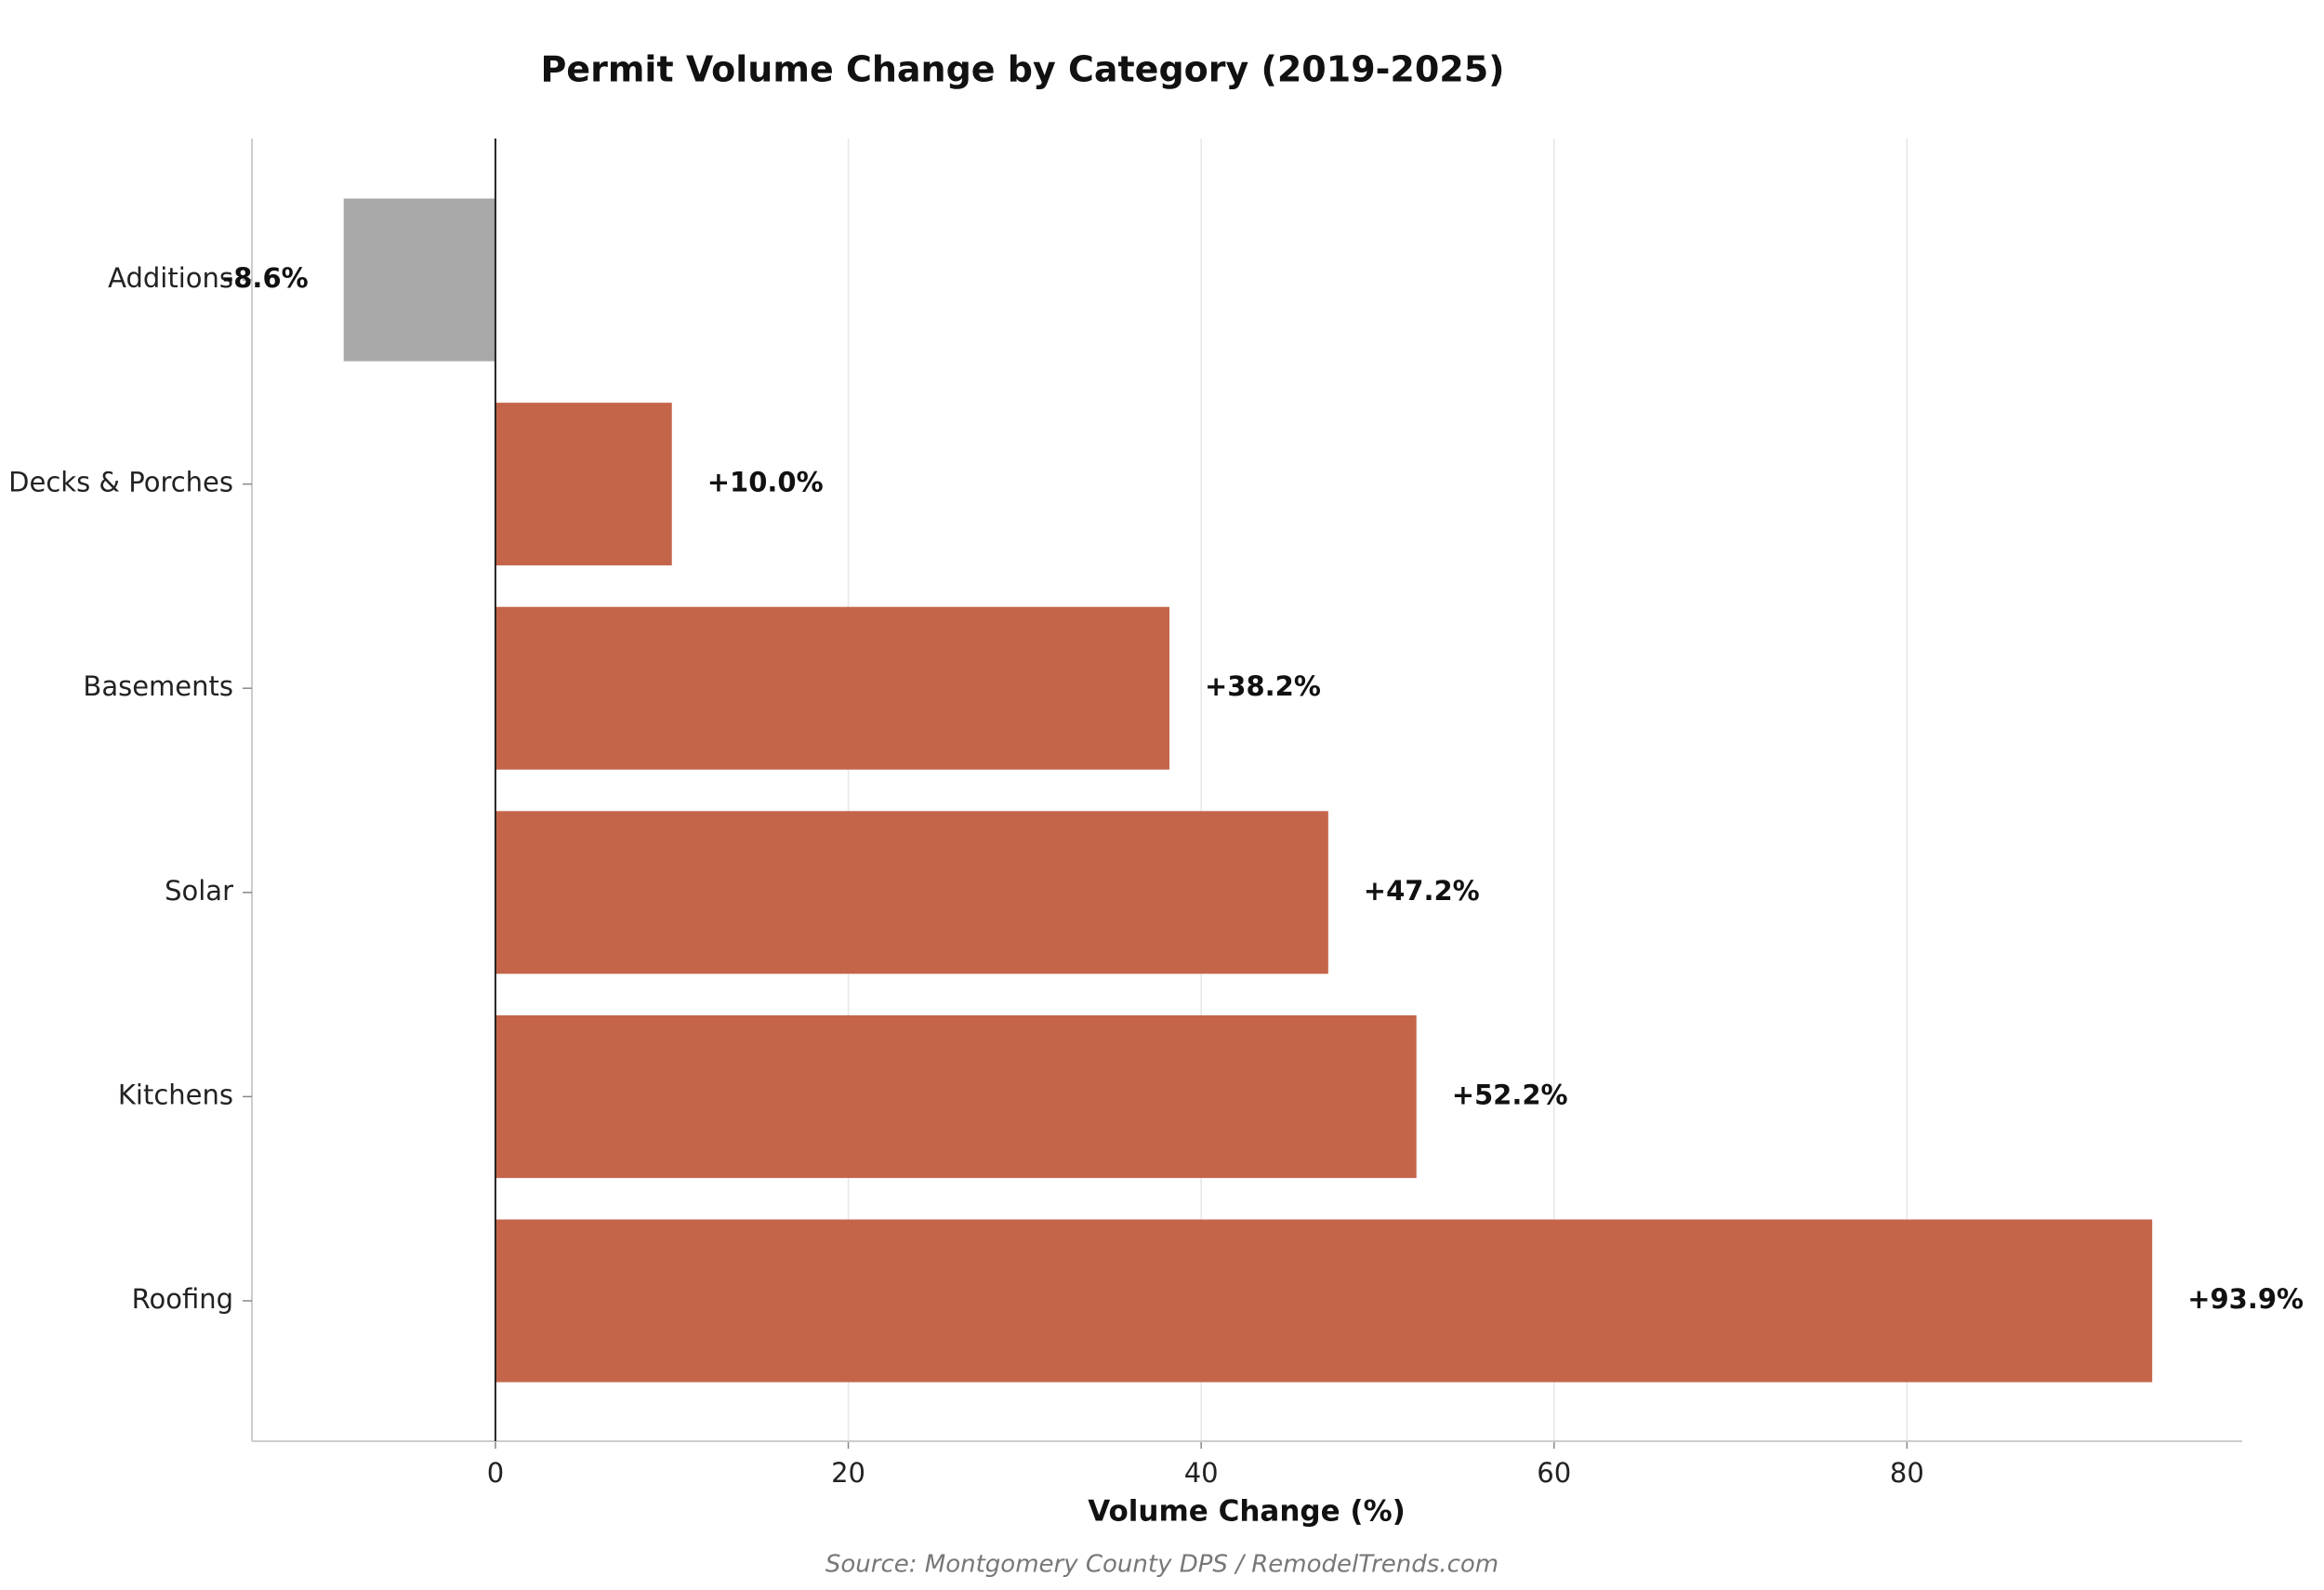 This screenshot has width=2324, height=1590. I want to click on value-label: -8.6%, so click(265, 278).